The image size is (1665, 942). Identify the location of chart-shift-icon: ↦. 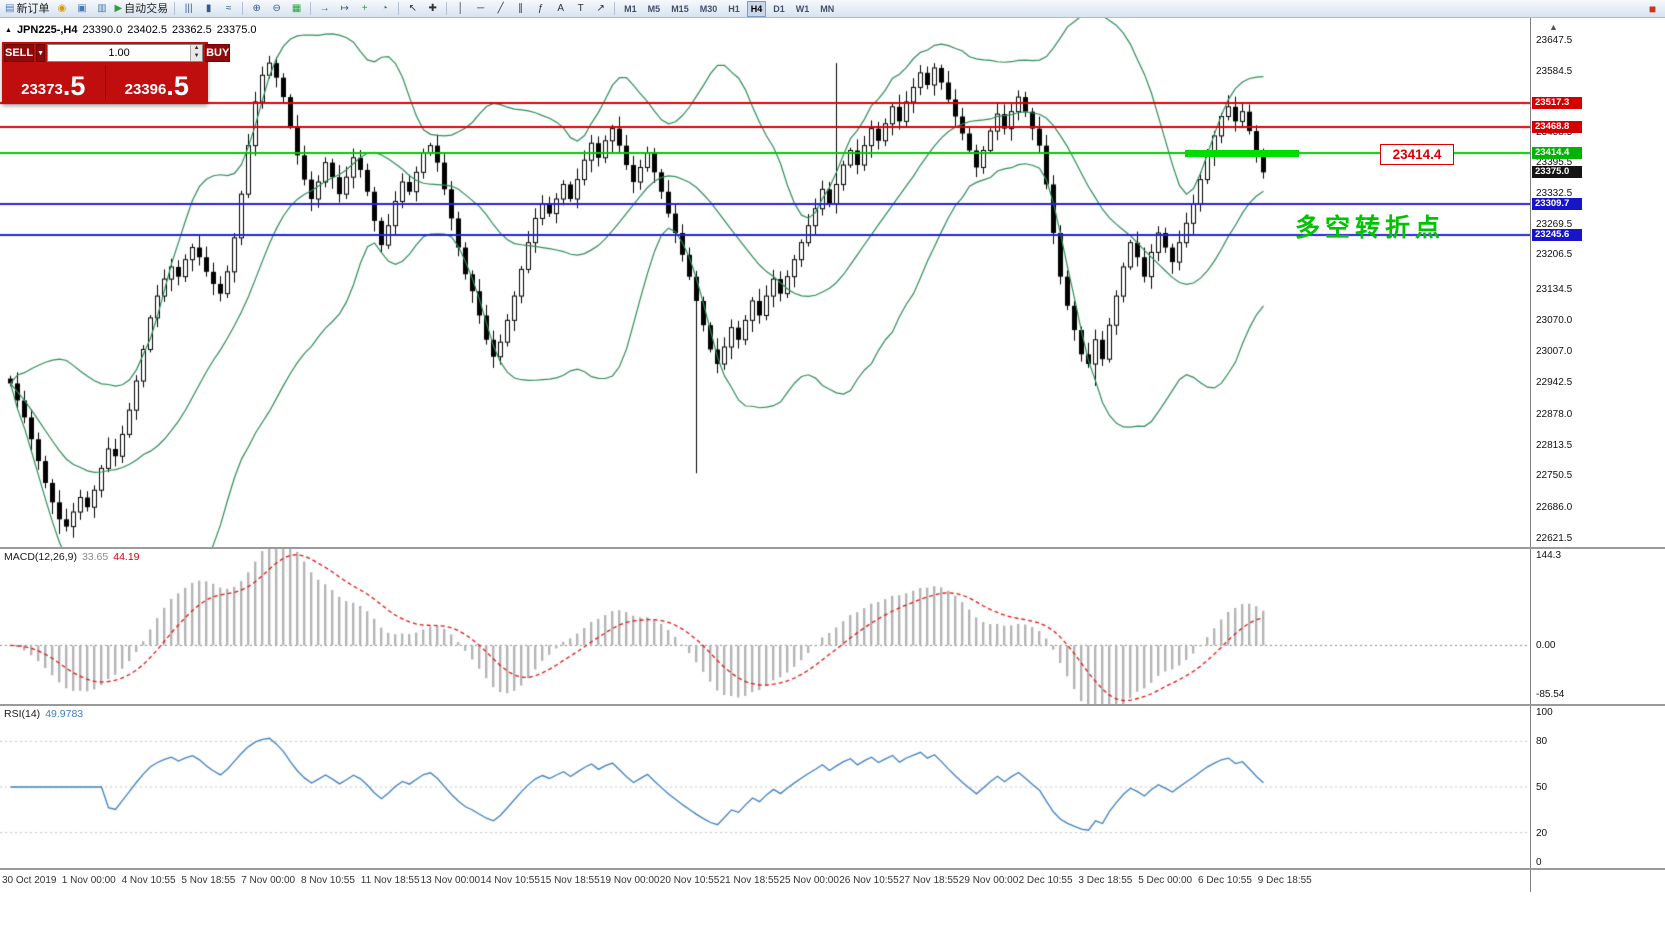
(344, 9).